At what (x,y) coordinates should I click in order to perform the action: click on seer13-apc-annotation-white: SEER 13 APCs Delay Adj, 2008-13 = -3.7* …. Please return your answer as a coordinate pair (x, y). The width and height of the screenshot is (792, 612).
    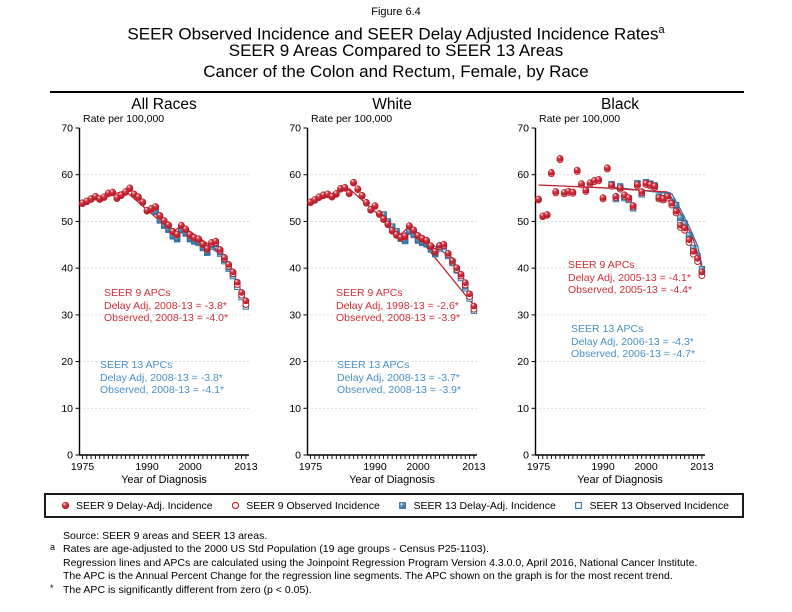
    Looking at the image, I should click on (399, 378).